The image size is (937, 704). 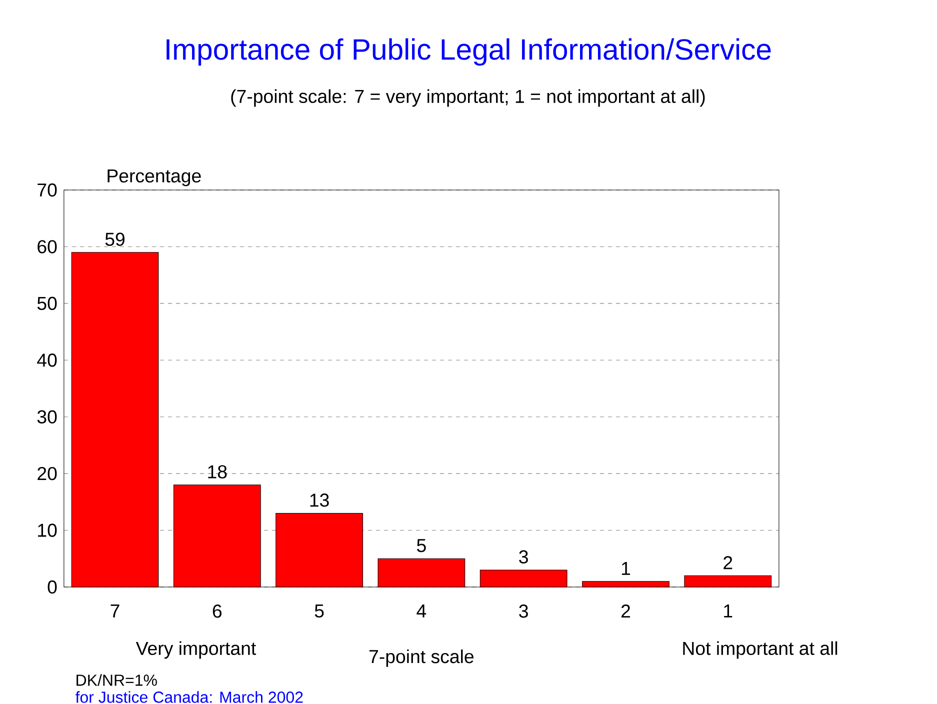 I want to click on text: Not important at all, so click(x=760, y=650).